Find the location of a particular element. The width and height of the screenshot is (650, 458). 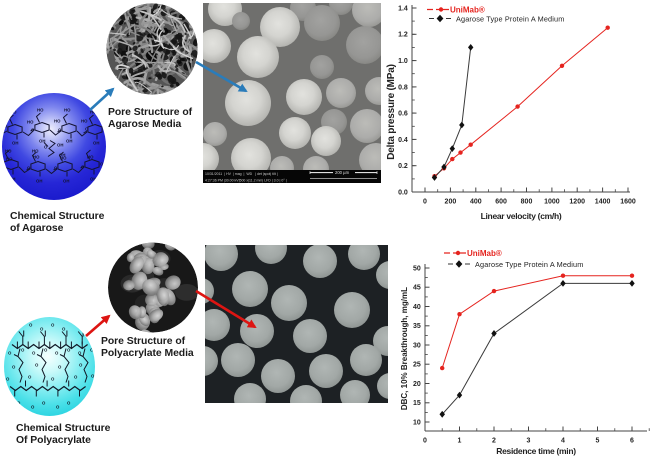

svg-text: 30 is located at coordinates (417, 345).